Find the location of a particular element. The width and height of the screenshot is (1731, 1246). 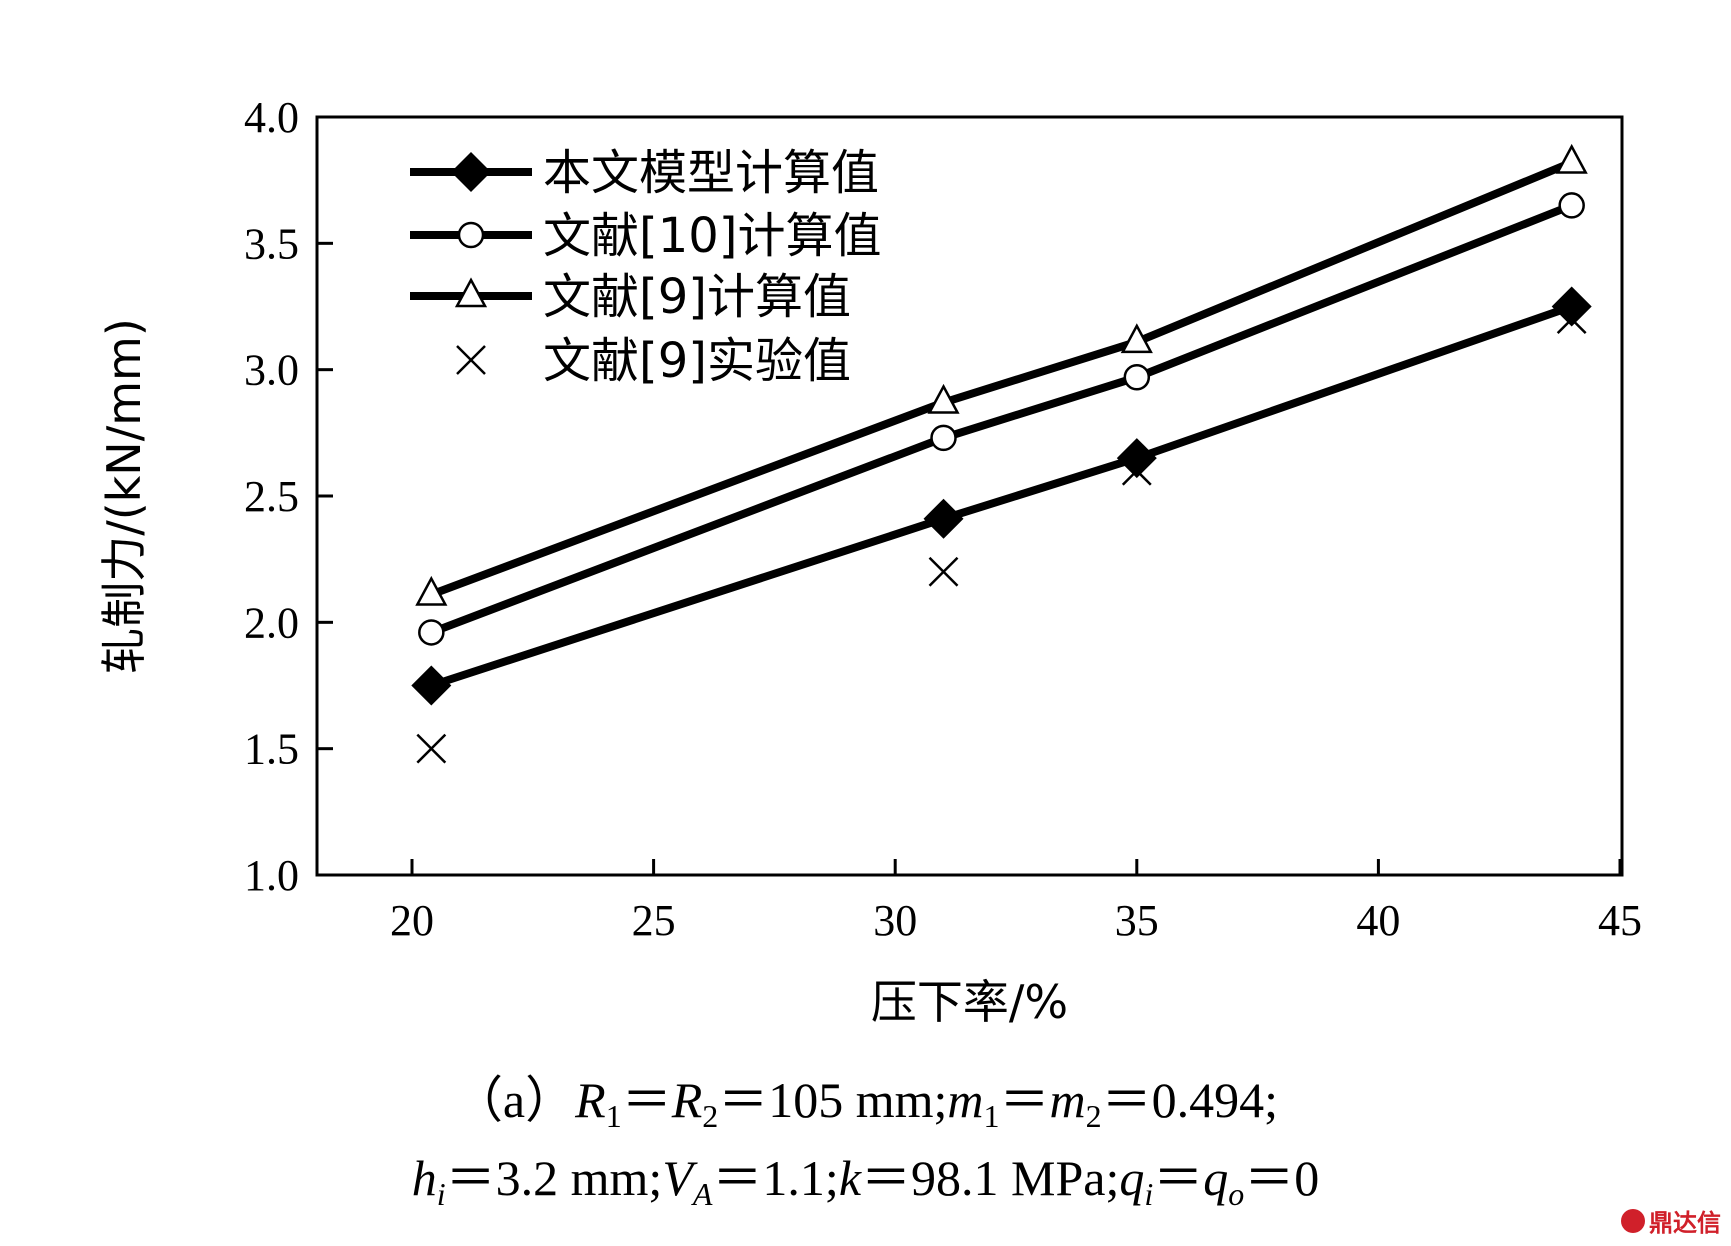

caption-h-symbol: h is located at coordinates (424, 1178).